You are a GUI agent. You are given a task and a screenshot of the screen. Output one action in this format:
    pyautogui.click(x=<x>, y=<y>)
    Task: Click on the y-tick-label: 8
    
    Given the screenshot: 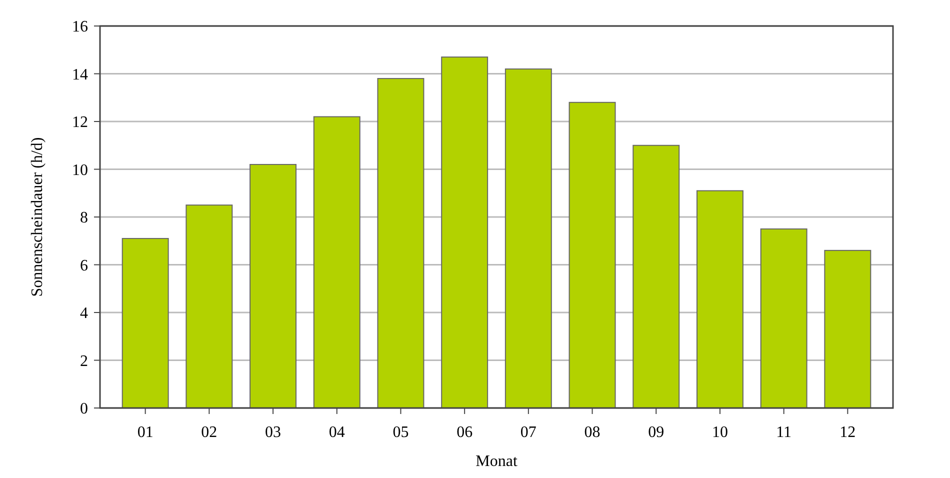 What is the action you would take?
    pyautogui.click(x=84, y=218)
    